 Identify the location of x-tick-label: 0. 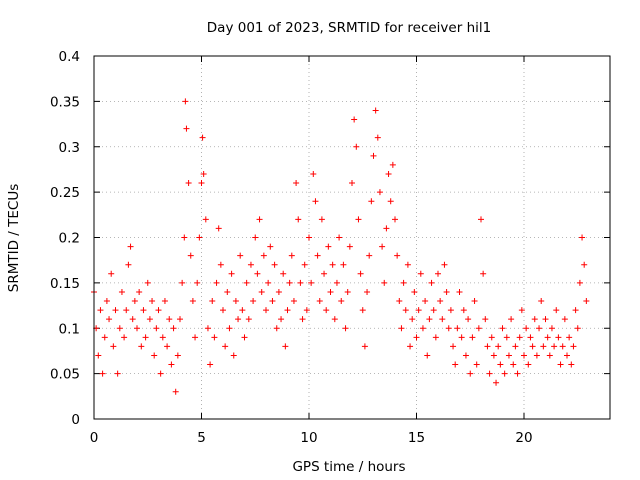
(94, 438).